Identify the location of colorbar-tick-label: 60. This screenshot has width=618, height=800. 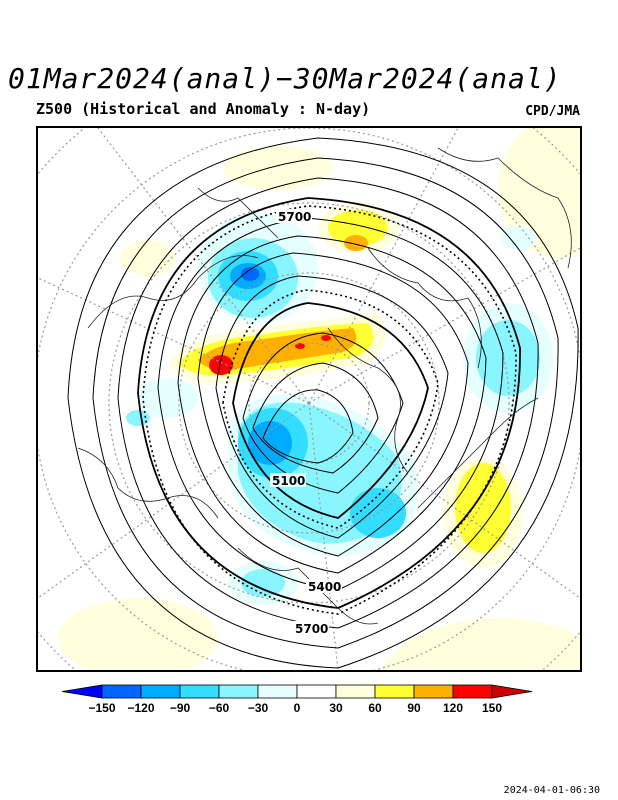
(375, 708).